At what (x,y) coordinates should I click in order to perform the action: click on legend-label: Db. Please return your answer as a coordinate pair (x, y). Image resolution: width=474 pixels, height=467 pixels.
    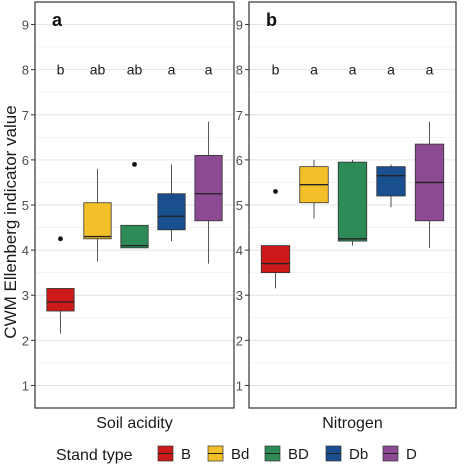
    Looking at the image, I should click on (358, 454).